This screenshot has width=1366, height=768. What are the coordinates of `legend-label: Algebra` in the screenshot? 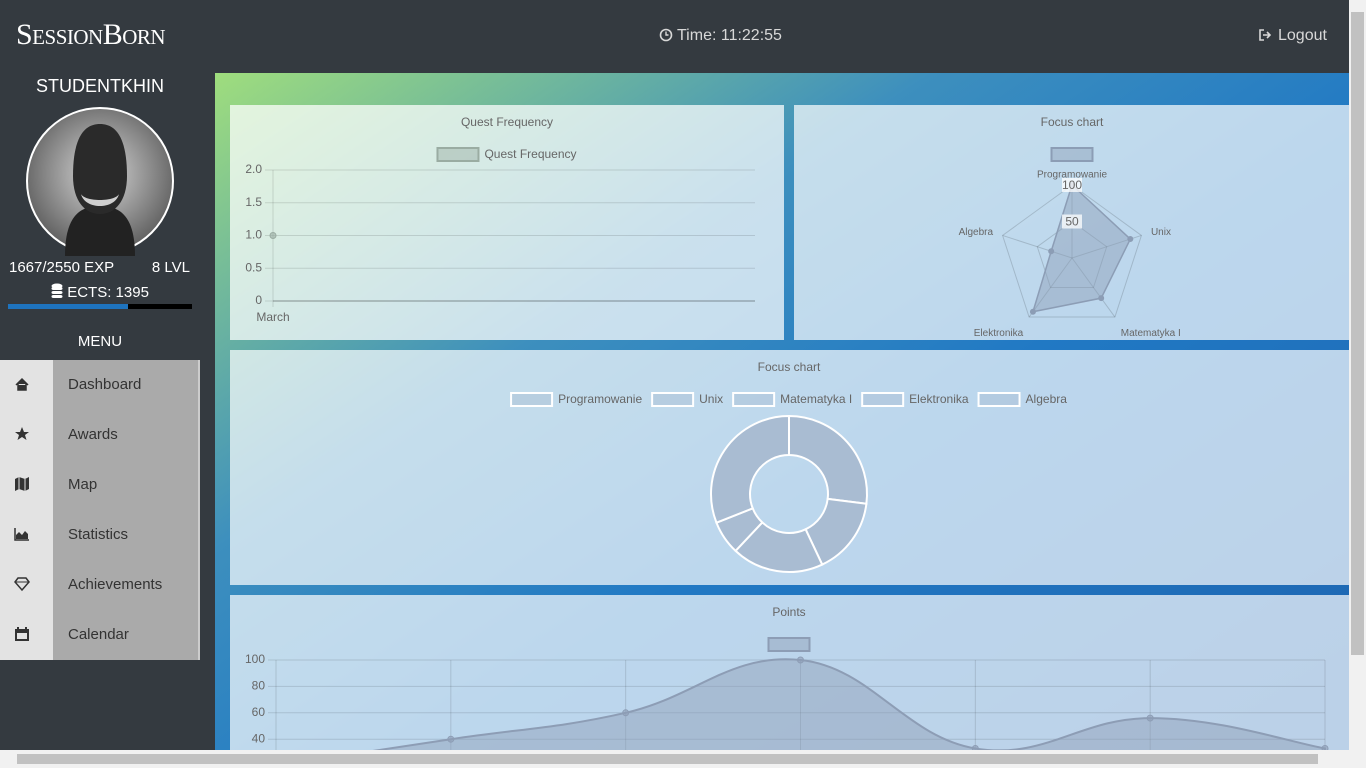 It's located at (1047, 399).